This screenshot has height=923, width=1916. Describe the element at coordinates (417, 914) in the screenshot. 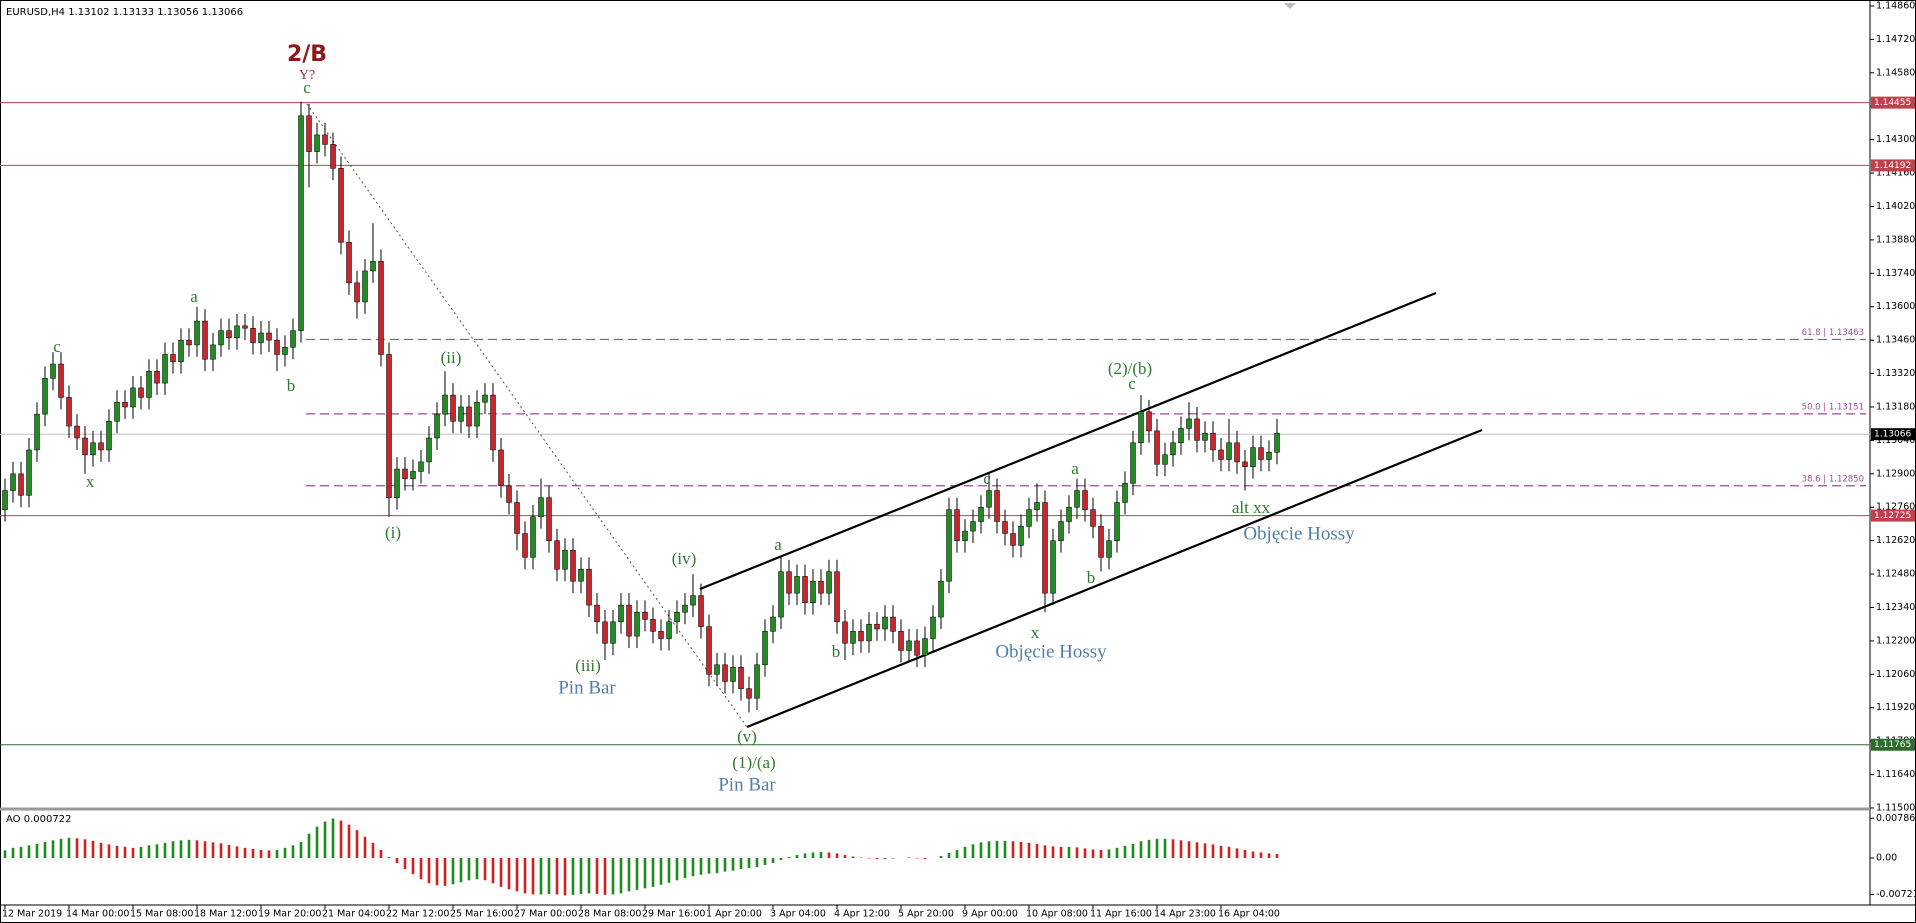

I see `x-tick-label: 22 Mar 12:00` at that location.